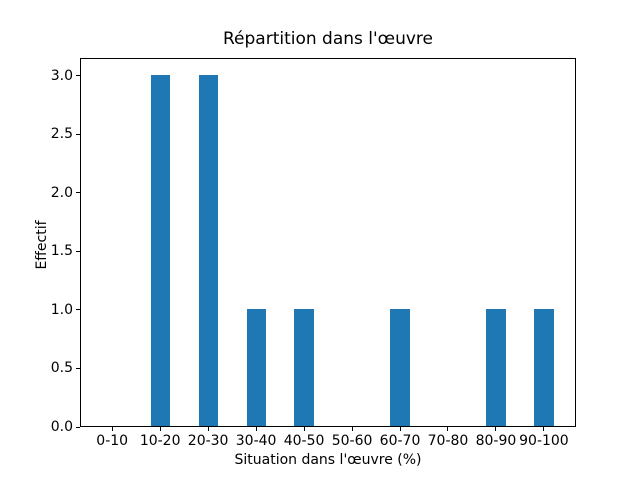 Image resolution: width=640 pixels, height=480 pixels. Describe the element at coordinates (61, 75) in the screenshot. I see `y-tick-label: 3.0` at that location.